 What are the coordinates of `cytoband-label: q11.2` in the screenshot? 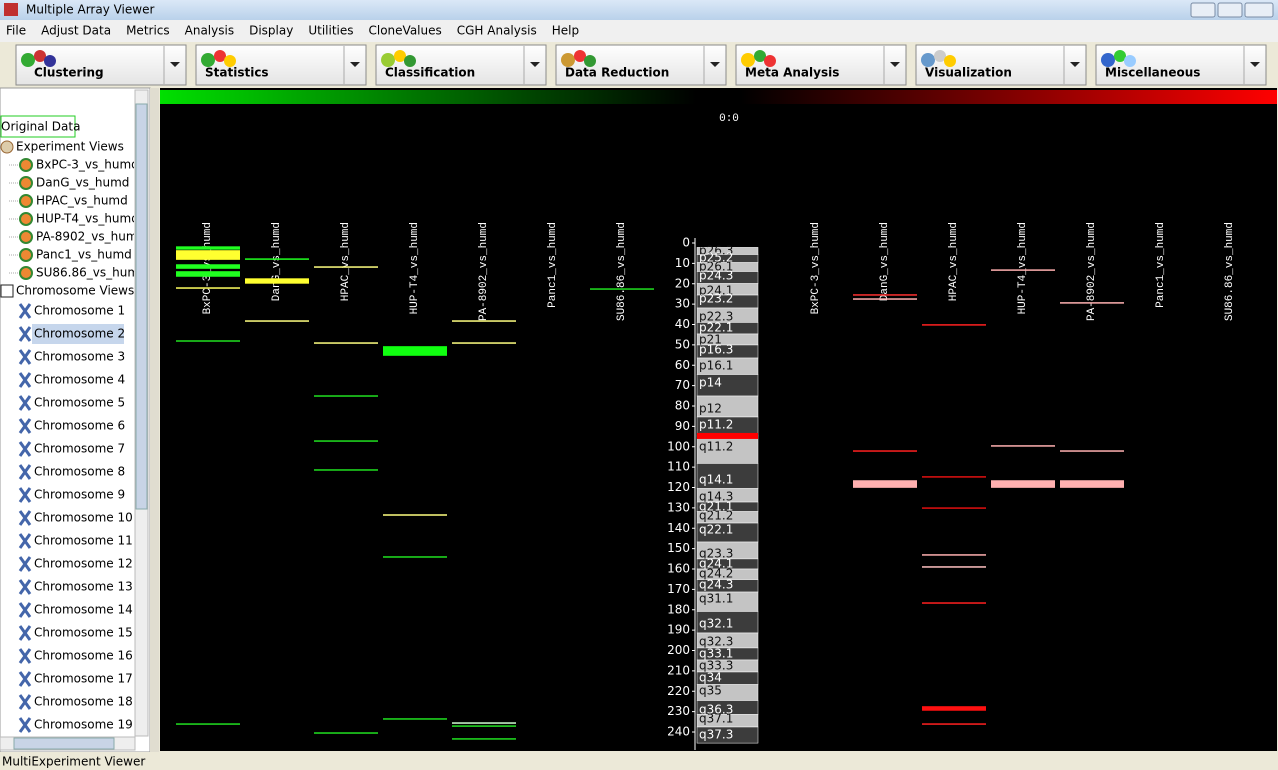 It's located at (716, 446).